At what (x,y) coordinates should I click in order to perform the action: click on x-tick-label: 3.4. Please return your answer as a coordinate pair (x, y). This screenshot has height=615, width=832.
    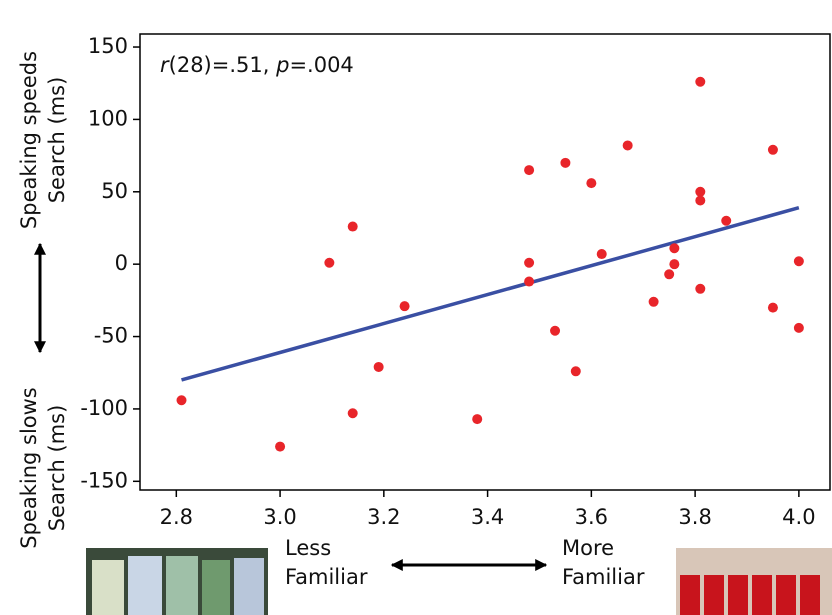
    Looking at the image, I should click on (487, 517).